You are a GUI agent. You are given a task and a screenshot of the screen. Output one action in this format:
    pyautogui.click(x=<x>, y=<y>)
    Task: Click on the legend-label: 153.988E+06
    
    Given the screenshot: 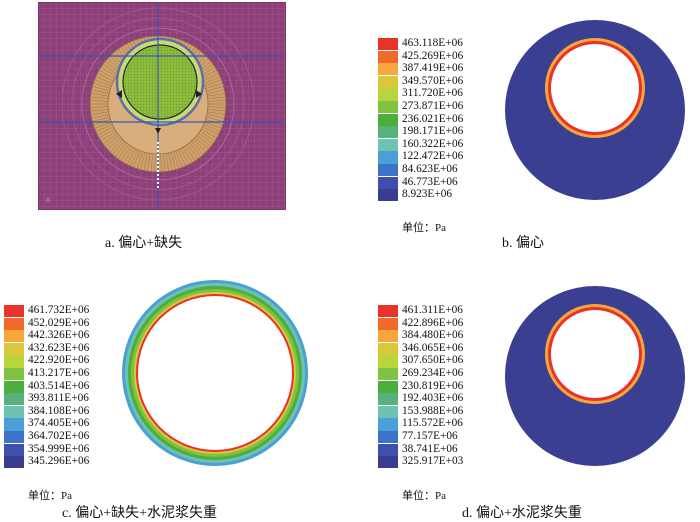 What is the action you would take?
    pyautogui.click(x=433, y=410)
    